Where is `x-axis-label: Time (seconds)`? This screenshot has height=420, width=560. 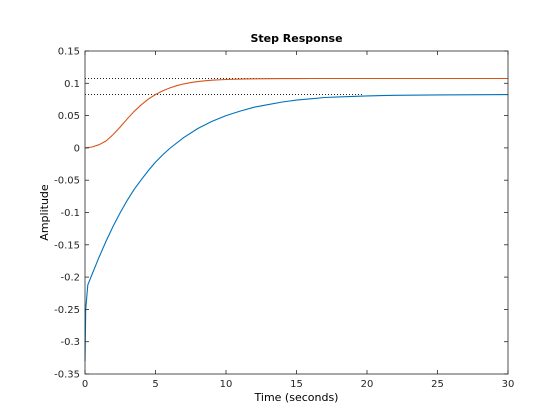
x-axis-label: Time (seconds) is located at coordinates (296, 397).